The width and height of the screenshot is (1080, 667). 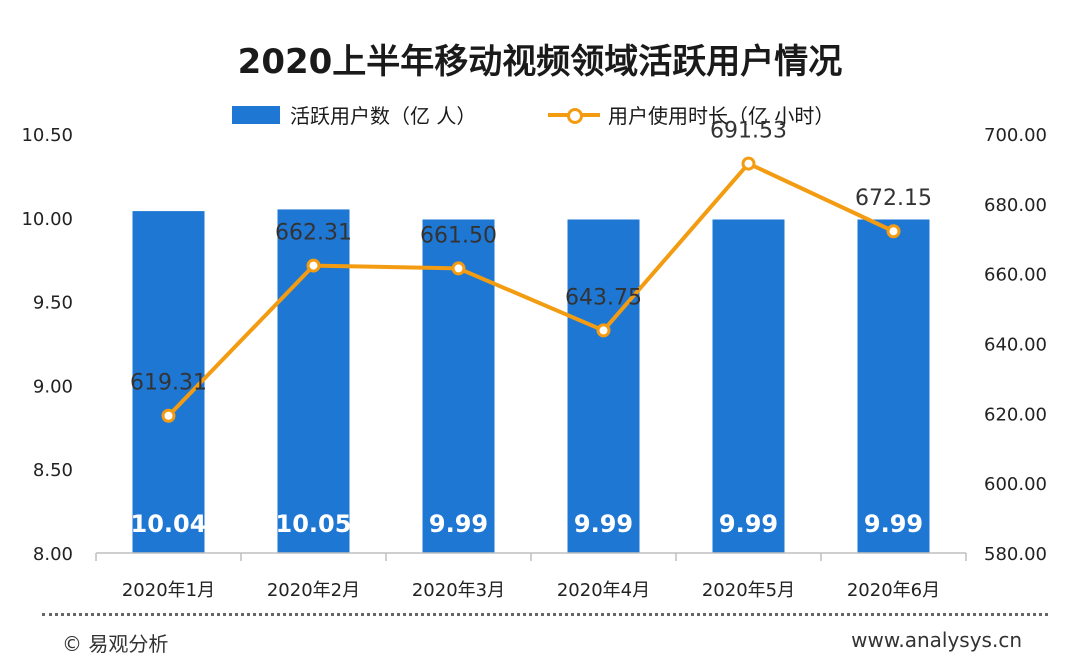 I want to click on legend-bar-swatch, so click(x=256, y=114).